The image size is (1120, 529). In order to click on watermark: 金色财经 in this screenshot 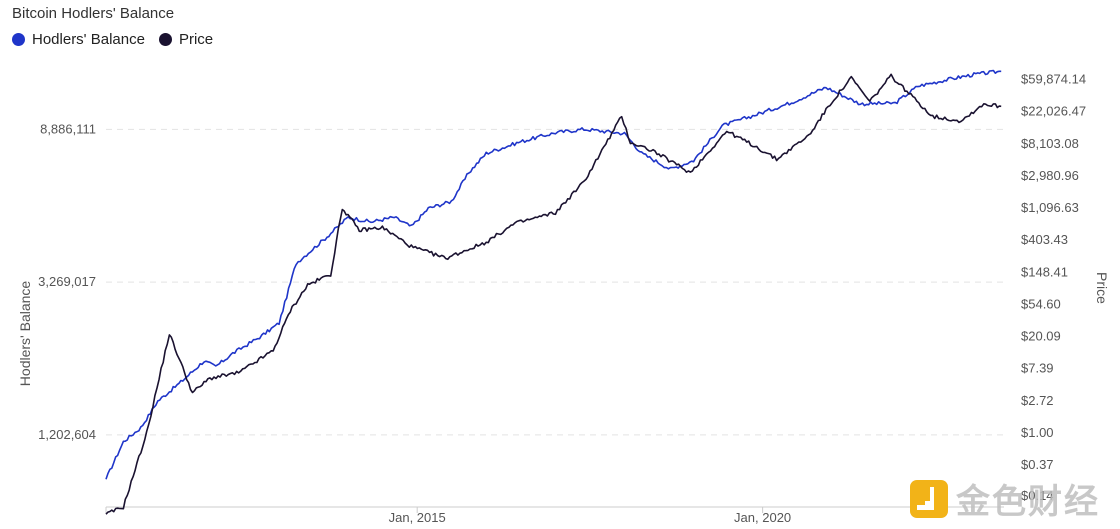, I will do `click(1005, 498)`.